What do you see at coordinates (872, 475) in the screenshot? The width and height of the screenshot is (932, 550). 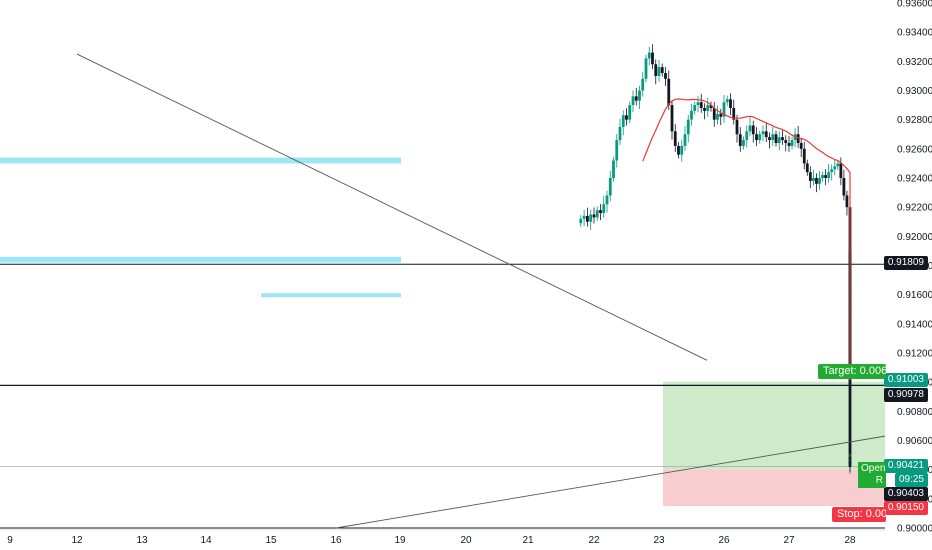 I see `open-position-tag: Open R` at bounding box center [872, 475].